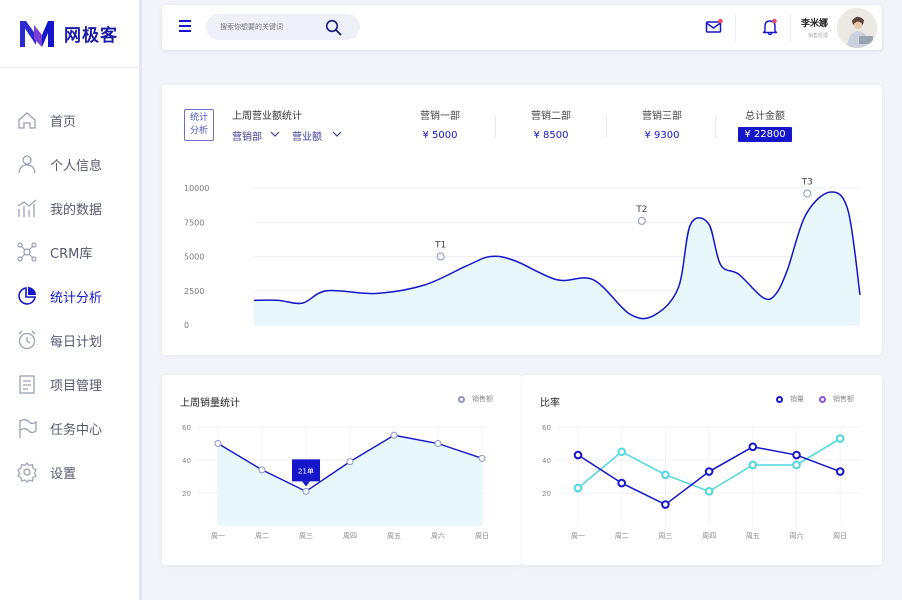 This screenshot has height=600, width=902. I want to click on y-tick-label: 7500, so click(194, 222).